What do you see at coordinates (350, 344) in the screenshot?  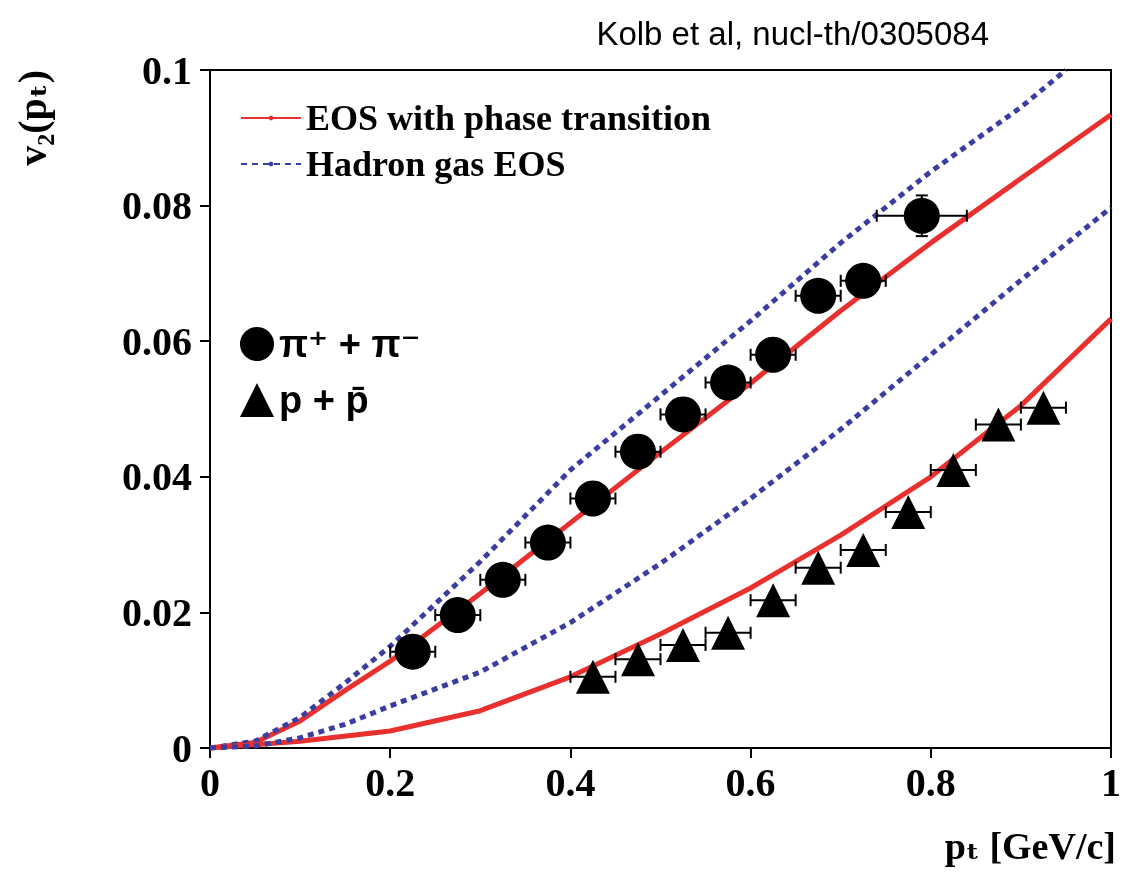 I see `legend-label: π⁺ + π⁻` at bounding box center [350, 344].